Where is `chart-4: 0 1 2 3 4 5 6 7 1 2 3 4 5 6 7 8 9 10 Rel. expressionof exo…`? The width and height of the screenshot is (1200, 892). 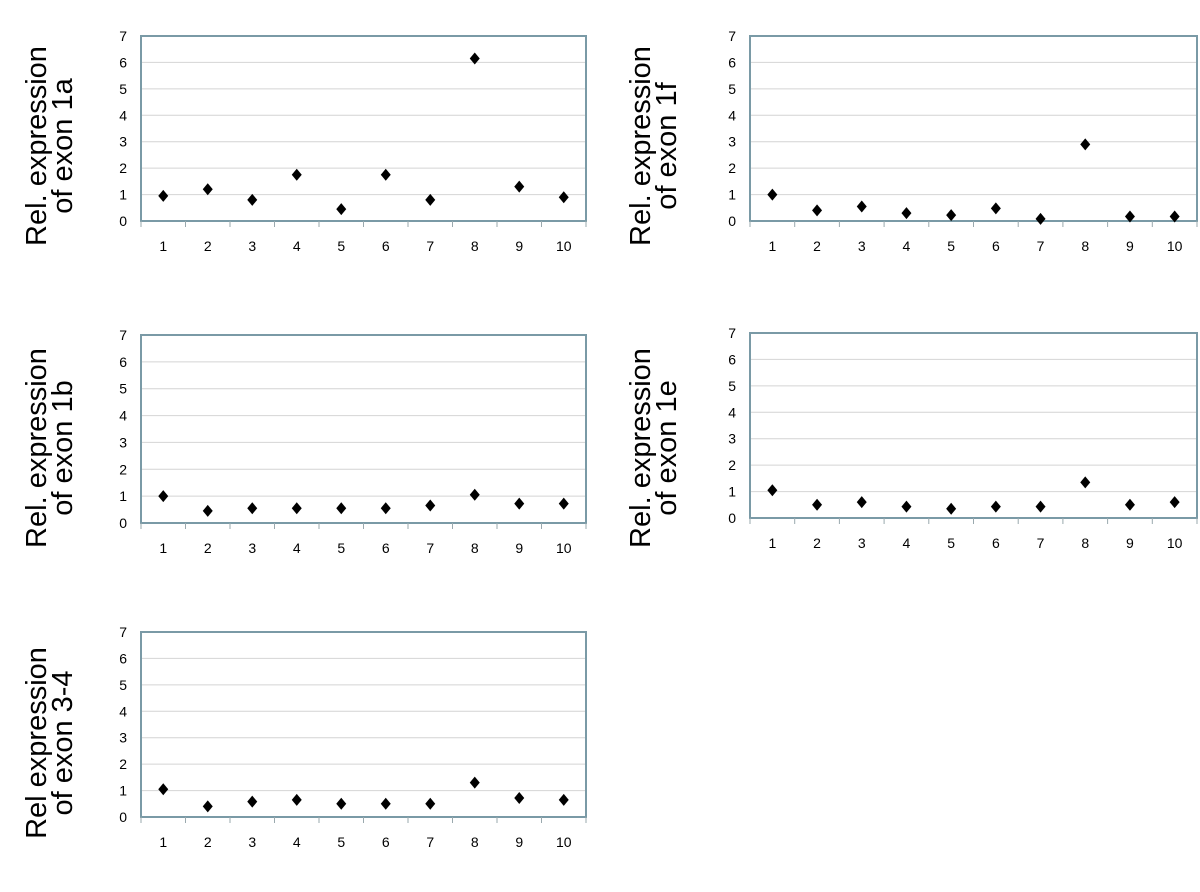 chart-4: 0 1 2 3 4 5 6 7 1 2 3 4 5 6 7 8 9 10 Rel. expressionof exo… is located at coordinates (911, 438).